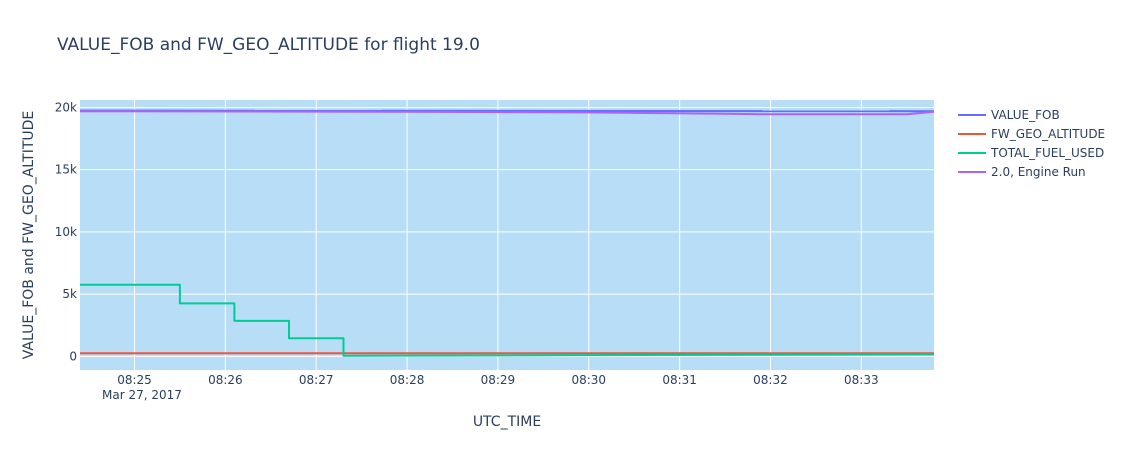  What do you see at coordinates (29, 235) in the screenshot?
I see `y-axis-title: VALUE_FOB and FW_GEO_ALTITUDE` at bounding box center [29, 235].